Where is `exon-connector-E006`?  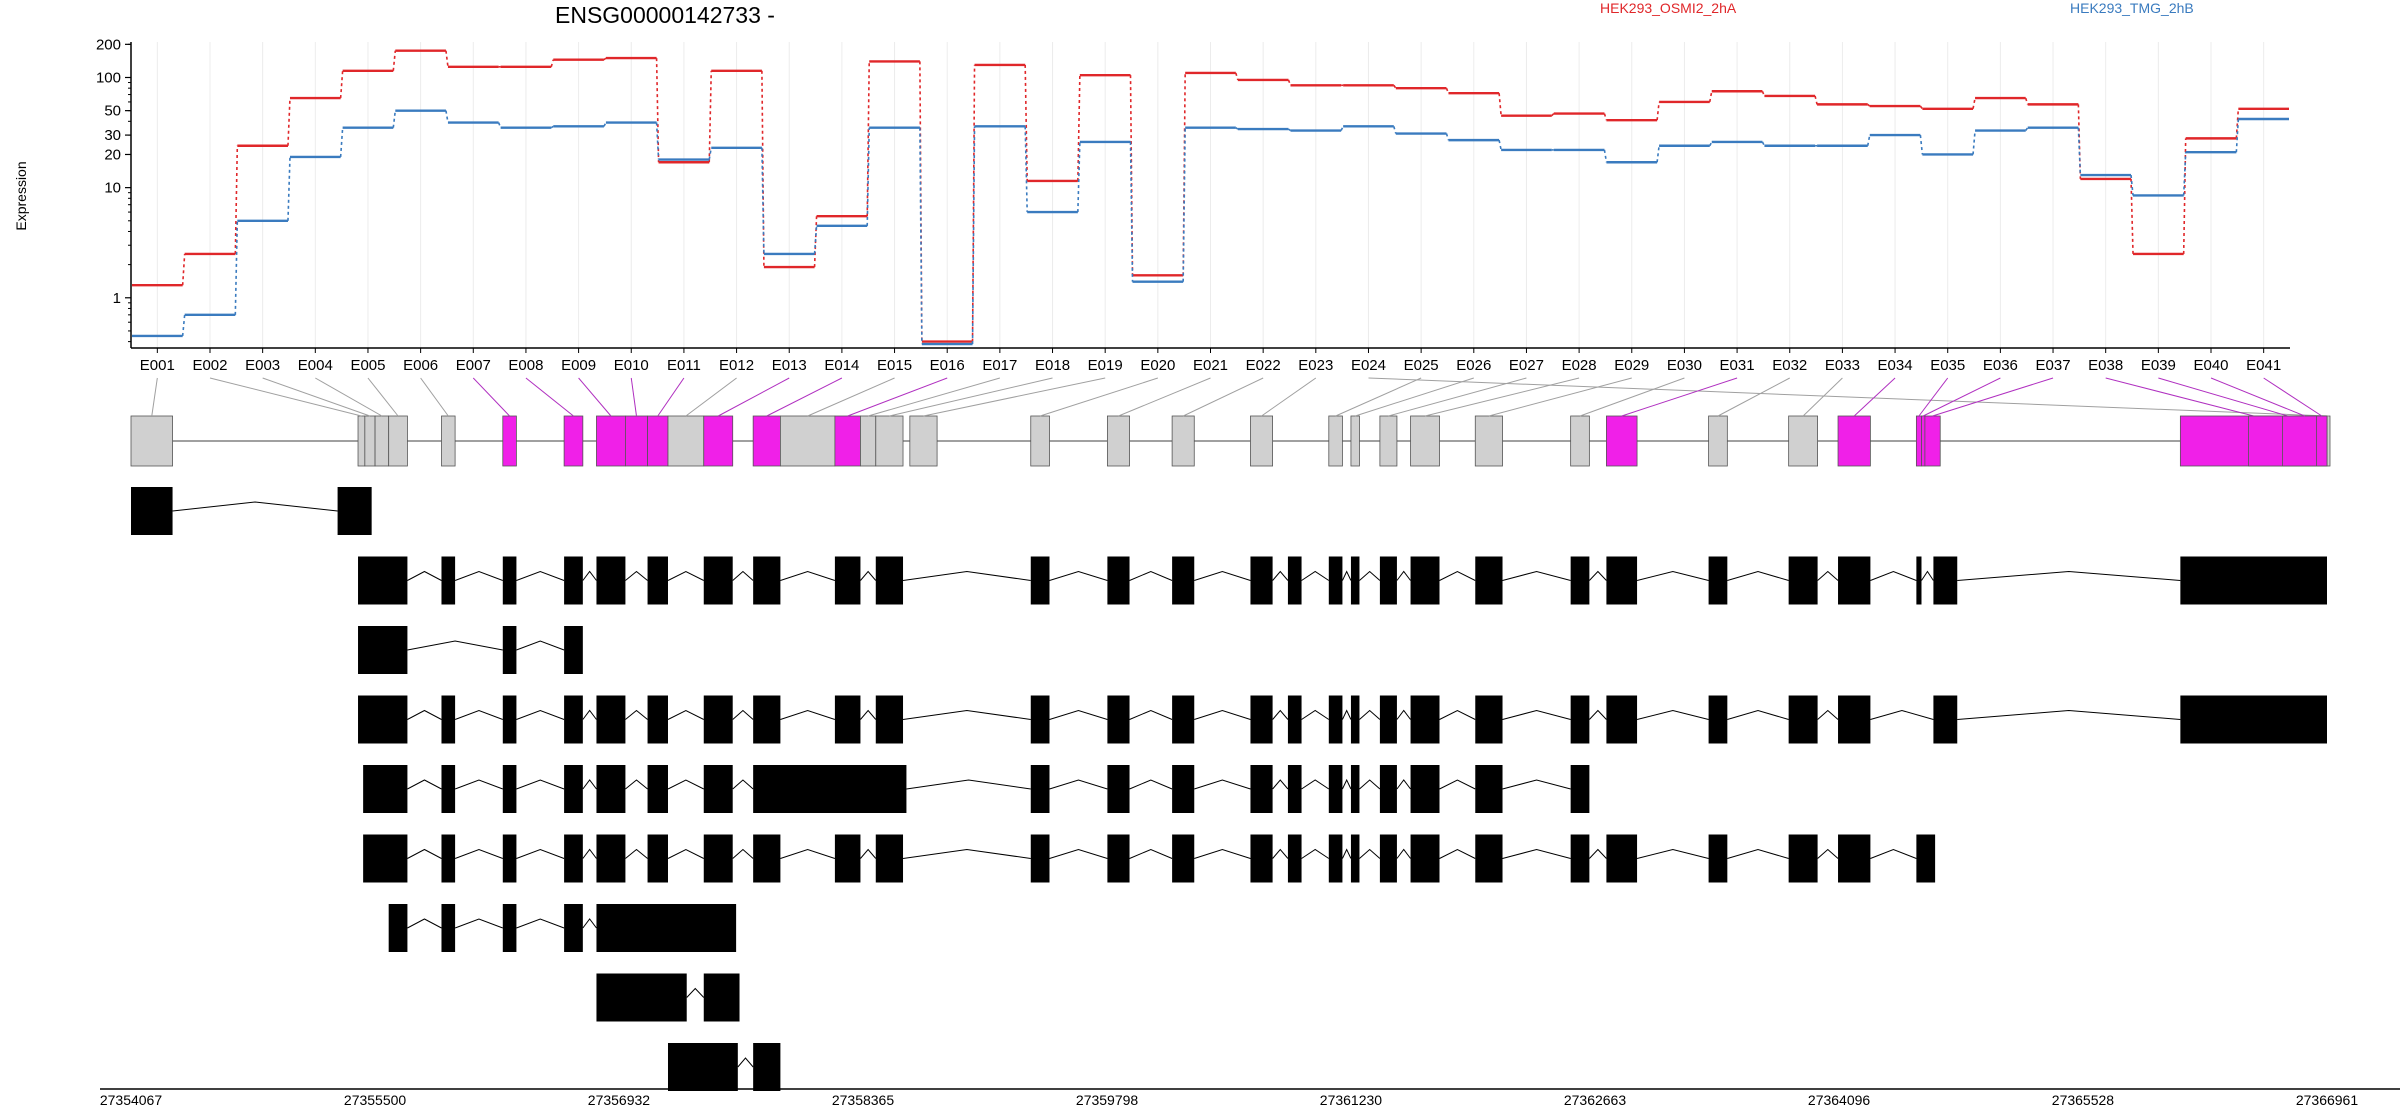 exon-connector-E006 is located at coordinates (434, 397).